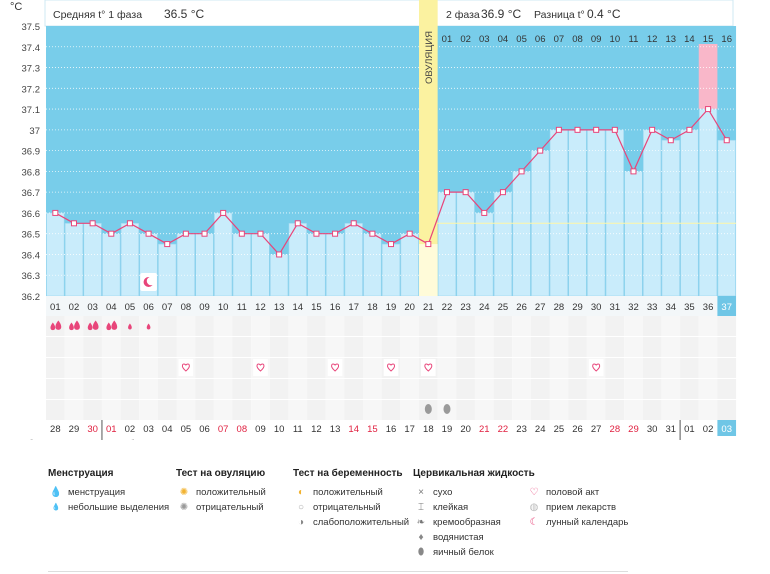 The height and width of the screenshot is (574, 770). I want to click on month-label: Ноябрь, so click(26, 439).